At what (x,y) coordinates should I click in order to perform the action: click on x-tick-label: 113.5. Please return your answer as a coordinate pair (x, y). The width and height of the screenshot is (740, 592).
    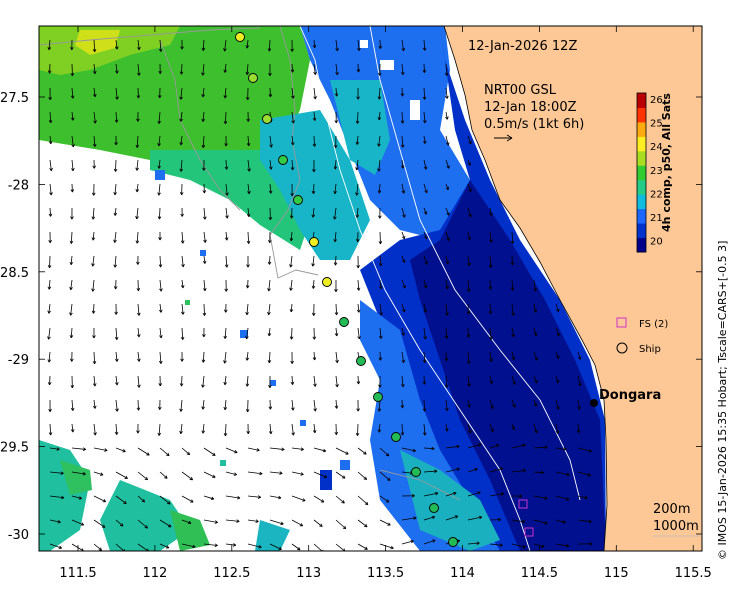
    Looking at the image, I should click on (385, 573).